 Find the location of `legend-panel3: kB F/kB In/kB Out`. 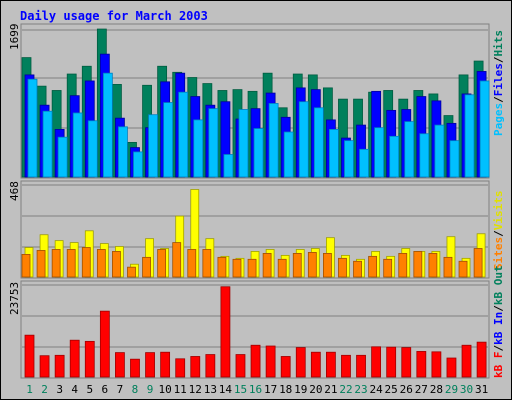

legend-panel3: kB F/kB In/kB Out is located at coordinates (498, 321).